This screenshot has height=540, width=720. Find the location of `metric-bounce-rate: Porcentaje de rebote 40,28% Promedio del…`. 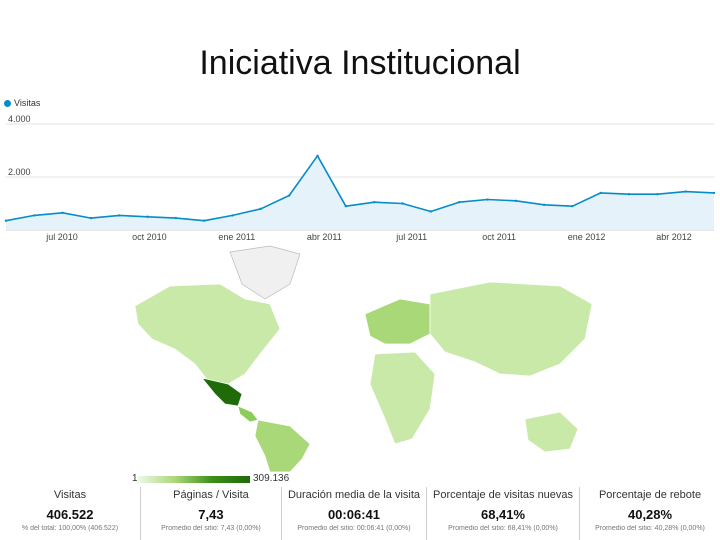

metric-bounce-rate: Porcentaje de rebote 40,28% Promedio del… is located at coordinates (650, 513).